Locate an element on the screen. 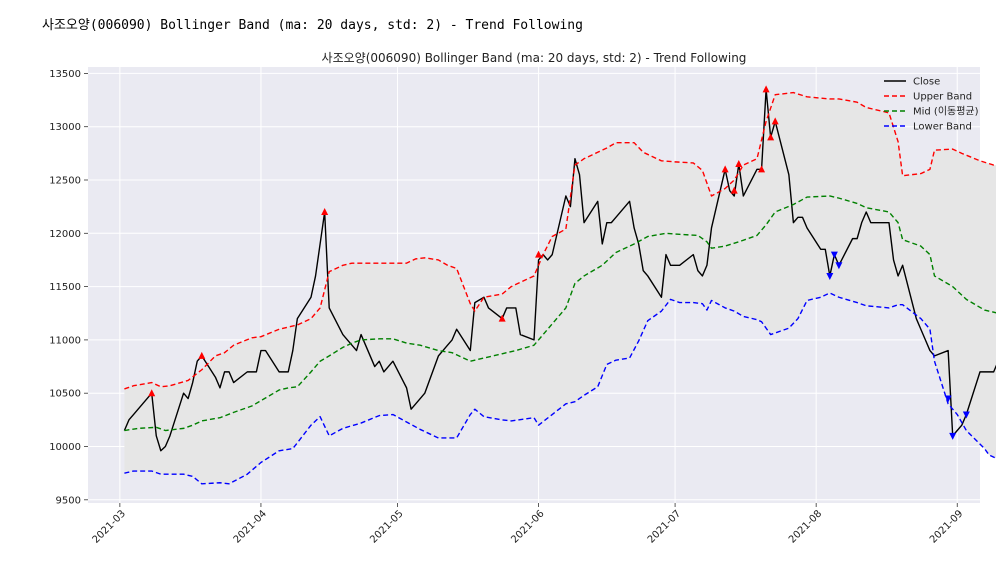  y-tick-label: 11000 is located at coordinates (65, 340).